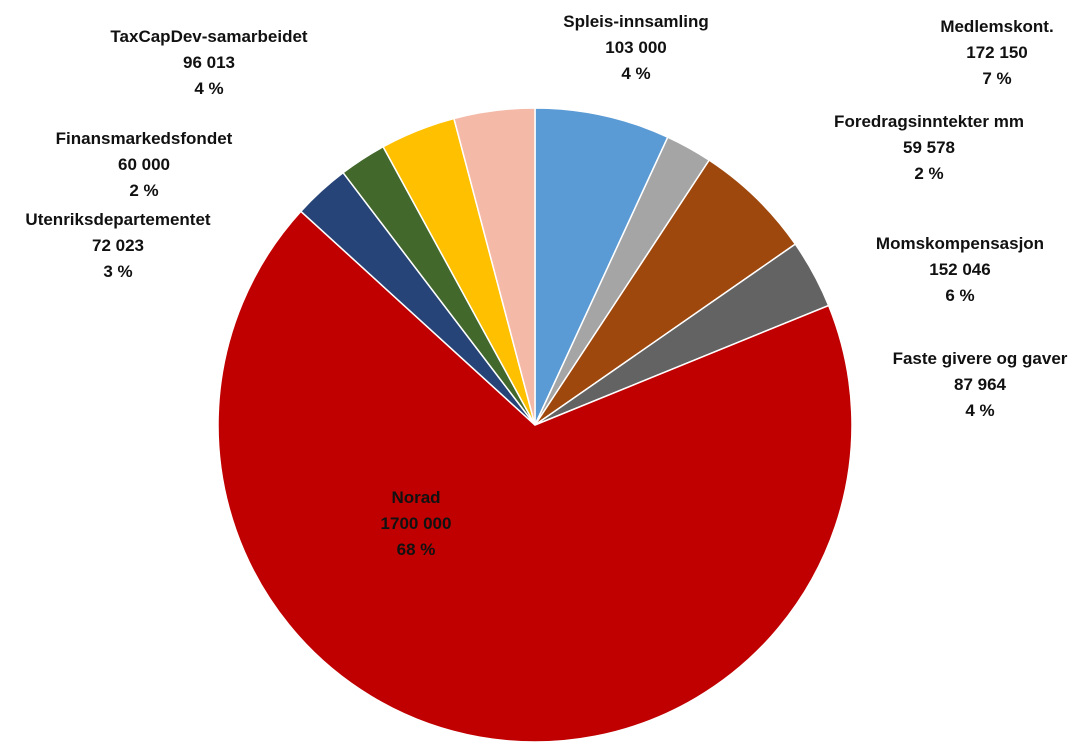  I want to click on slice-name: Utenriksdepartementet, so click(118, 219).